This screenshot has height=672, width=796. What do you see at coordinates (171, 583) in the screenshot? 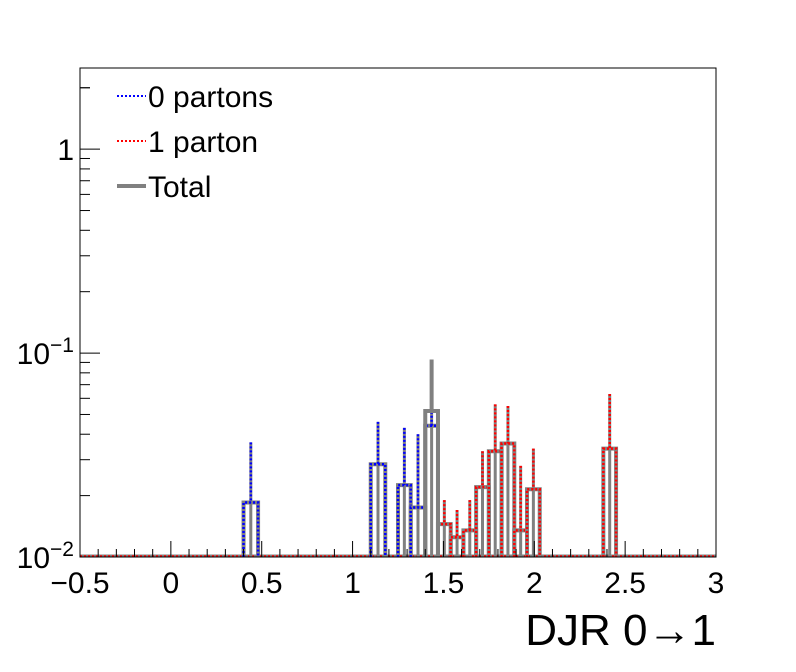
I see `x-tick-label: 0` at bounding box center [171, 583].